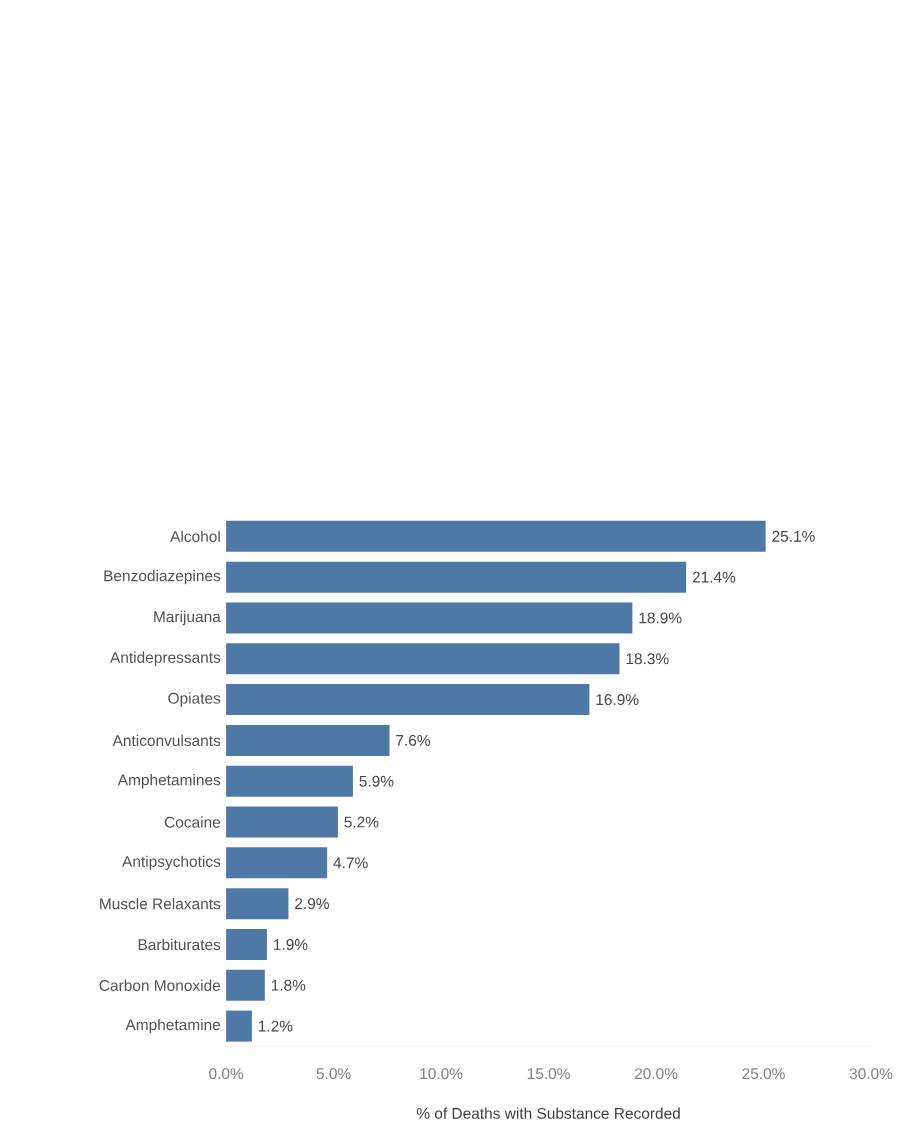 This screenshot has height=1124, width=918. I want to click on y-tick-label: Amphetamine, so click(173, 1026).